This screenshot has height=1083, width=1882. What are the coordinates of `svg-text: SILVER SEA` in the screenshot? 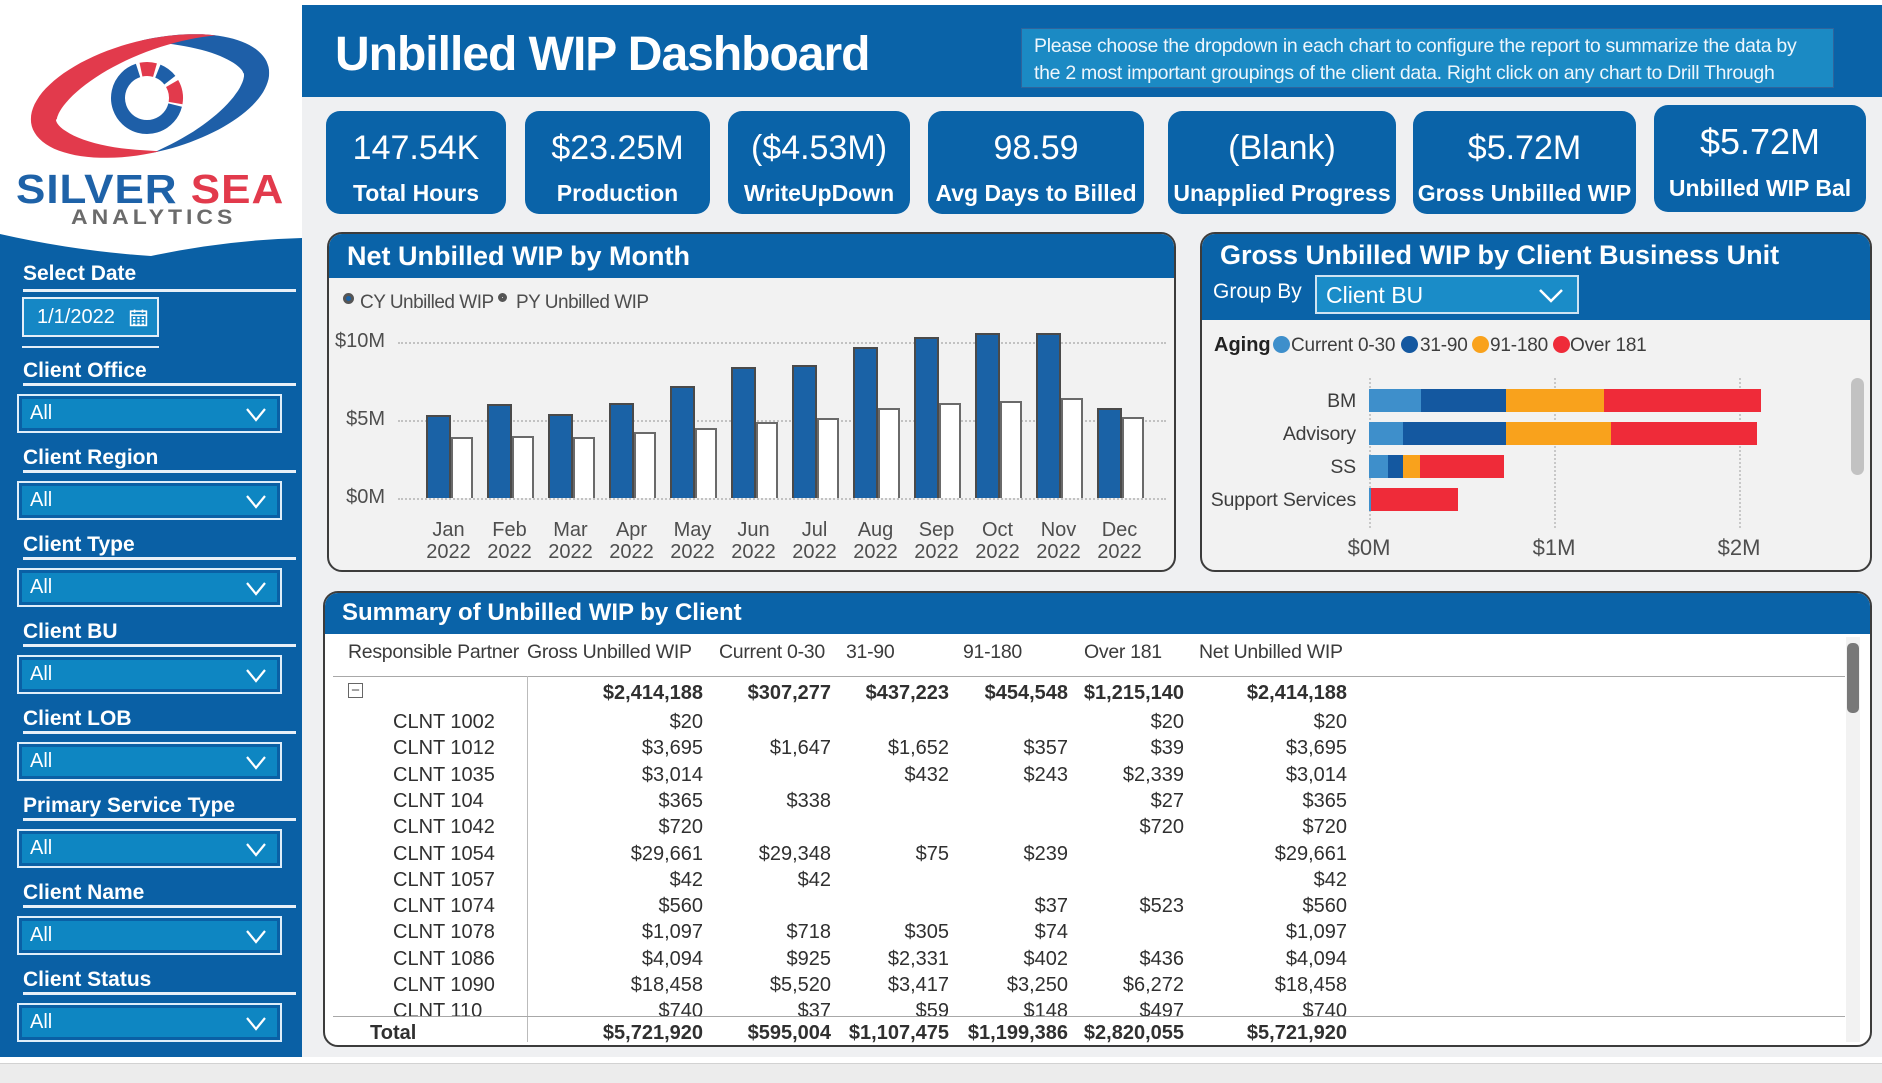 It's located at (150, 189).